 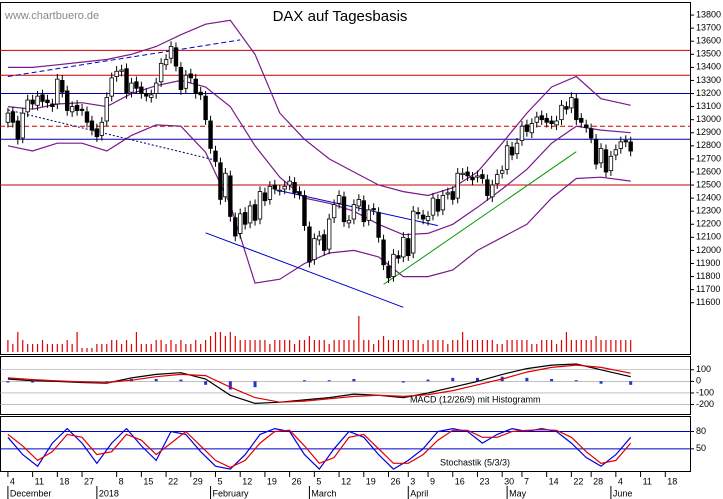 What do you see at coordinates (345, 385) in the screenshot?
I see `macd-panel` at bounding box center [345, 385].